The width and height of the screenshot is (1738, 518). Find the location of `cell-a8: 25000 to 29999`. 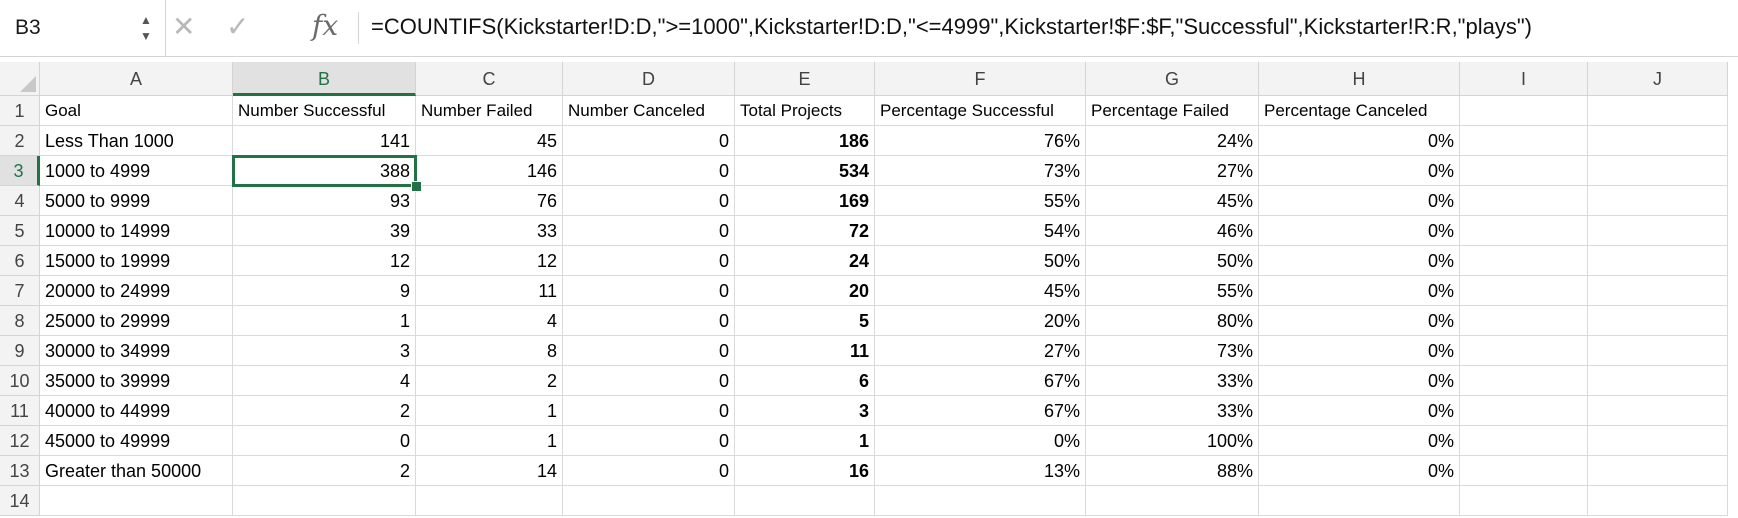

cell-a8: 25000 to 29999 is located at coordinates (136, 321).